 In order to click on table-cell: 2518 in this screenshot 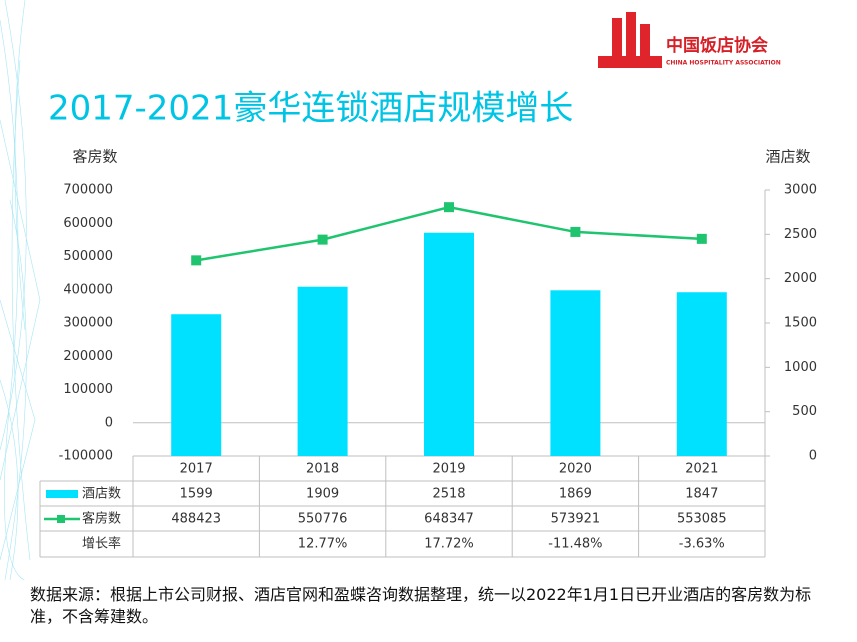, I will do `click(448, 494)`.